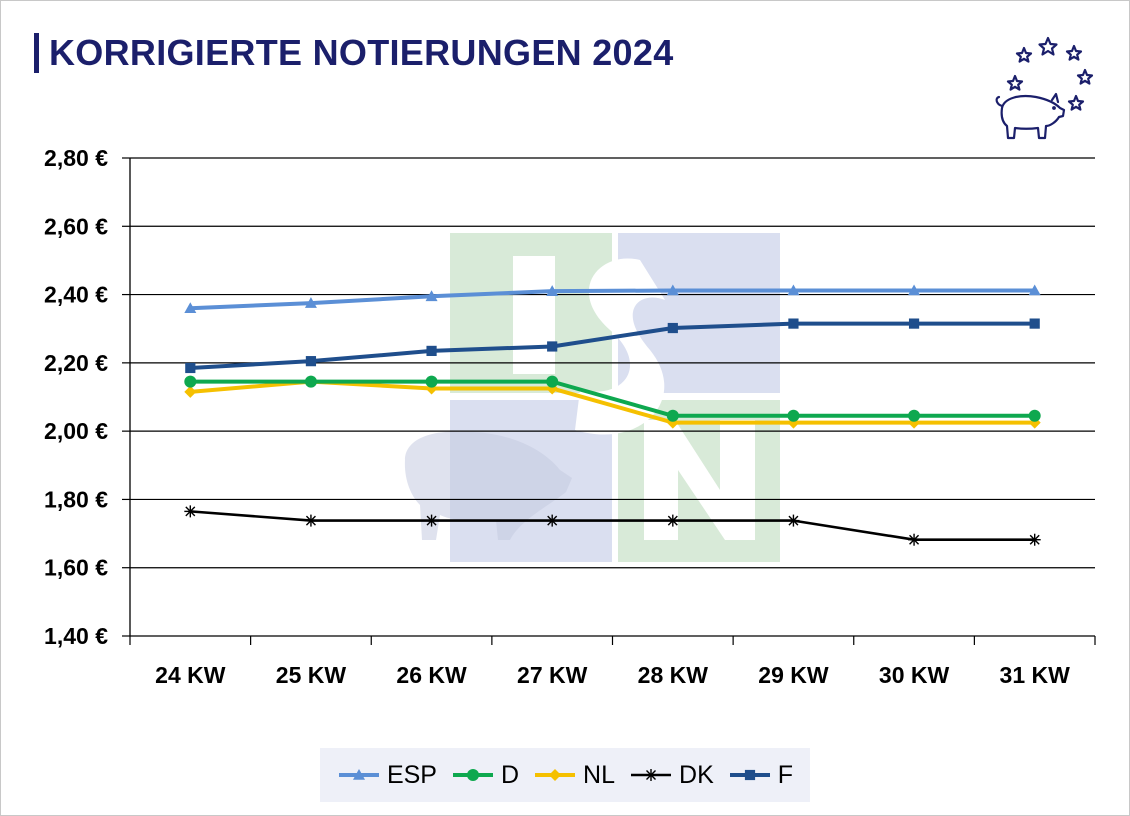 This screenshot has height=816, width=1130. I want to click on legend-item-nl: NL, so click(574, 775).